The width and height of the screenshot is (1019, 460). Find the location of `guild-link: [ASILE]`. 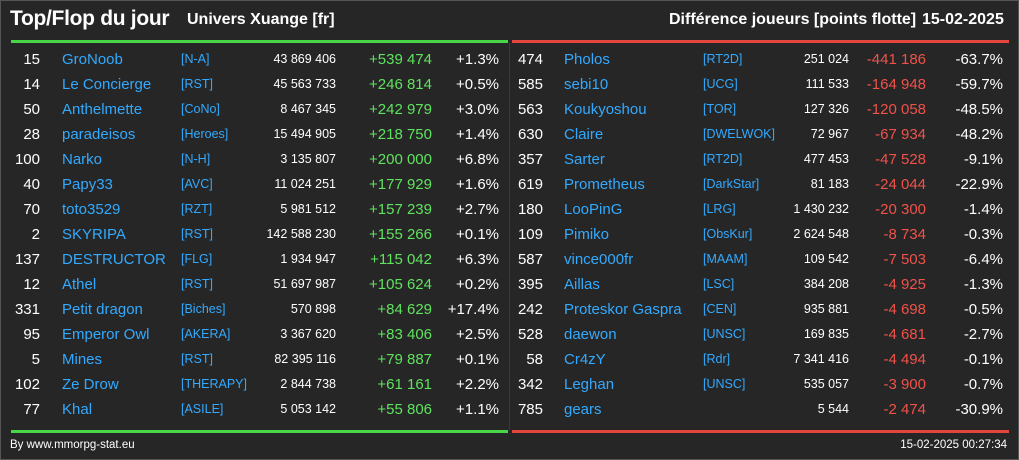

guild-link: [ASILE] is located at coordinates (202, 409).